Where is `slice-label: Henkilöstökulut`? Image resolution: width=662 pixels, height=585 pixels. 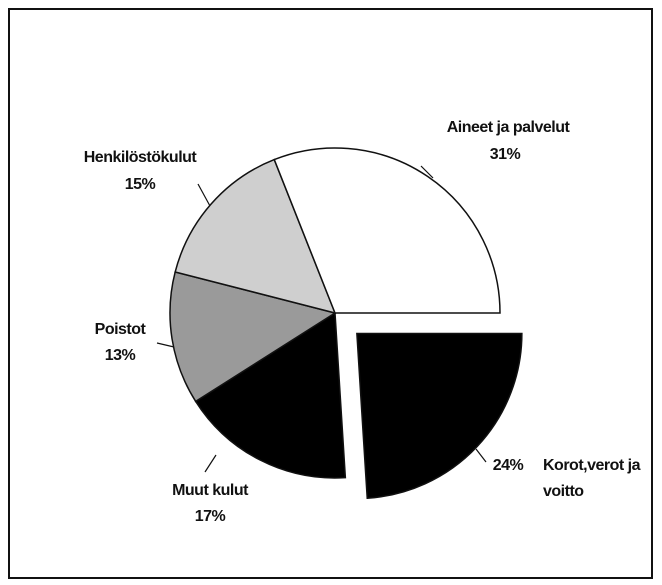
slice-label: Henkilöstökulut is located at coordinates (140, 157).